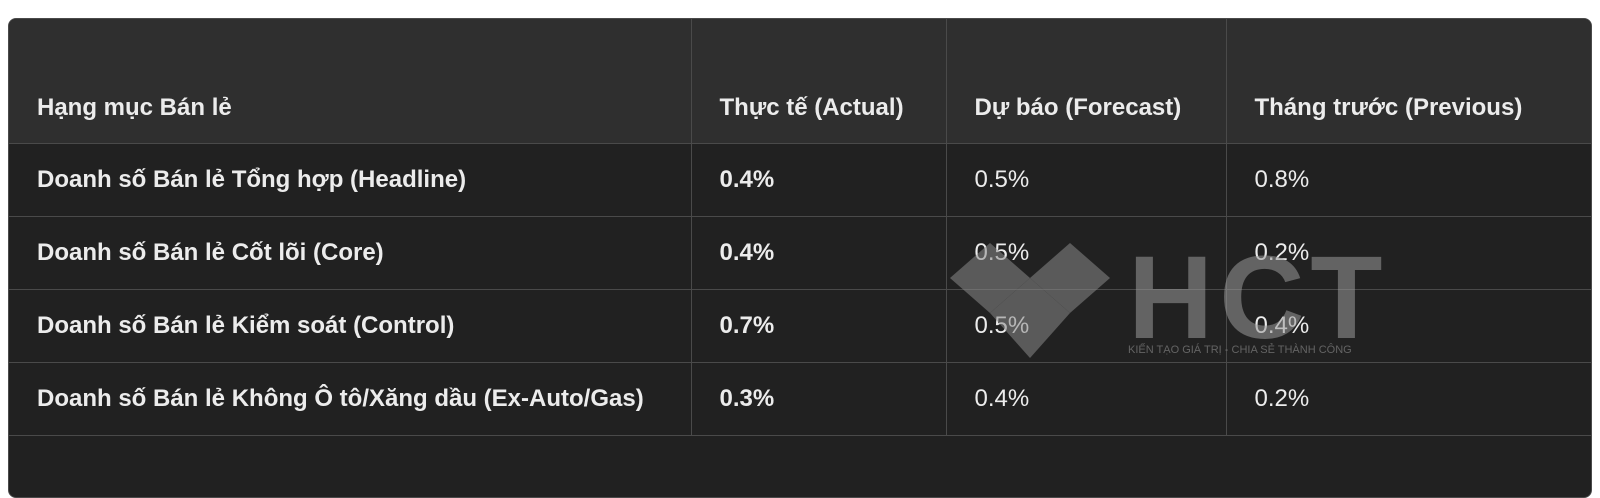  What do you see at coordinates (1408, 180) in the screenshot?
I see `table-cell: 0.8%` at bounding box center [1408, 180].